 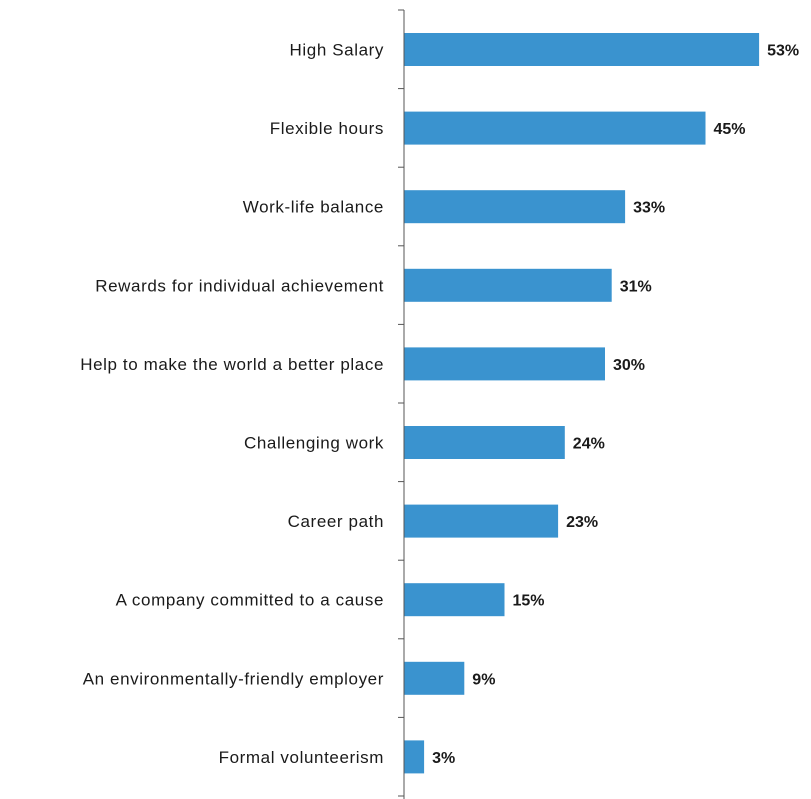 I want to click on category-label: A company committed to a cause, so click(x=250, y=600).